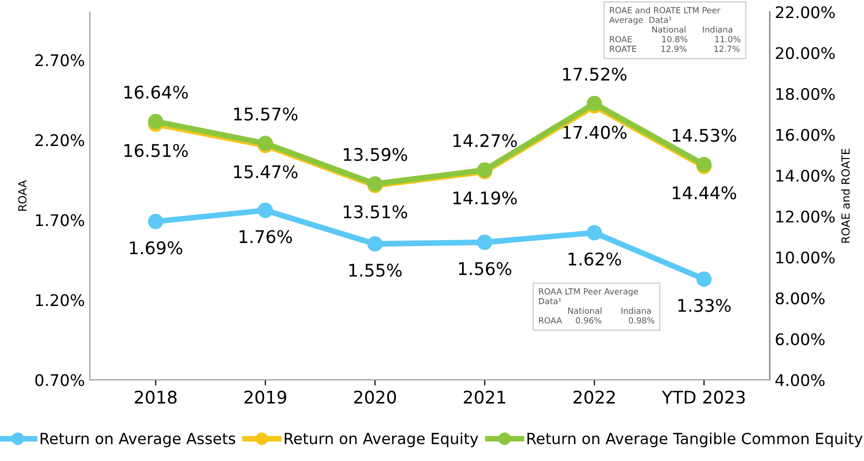 This screenshot has width=864, height=461. Describe the element at coordinates (485, 197) in the screenshot. I see `data-label: 14.19%` at that location.